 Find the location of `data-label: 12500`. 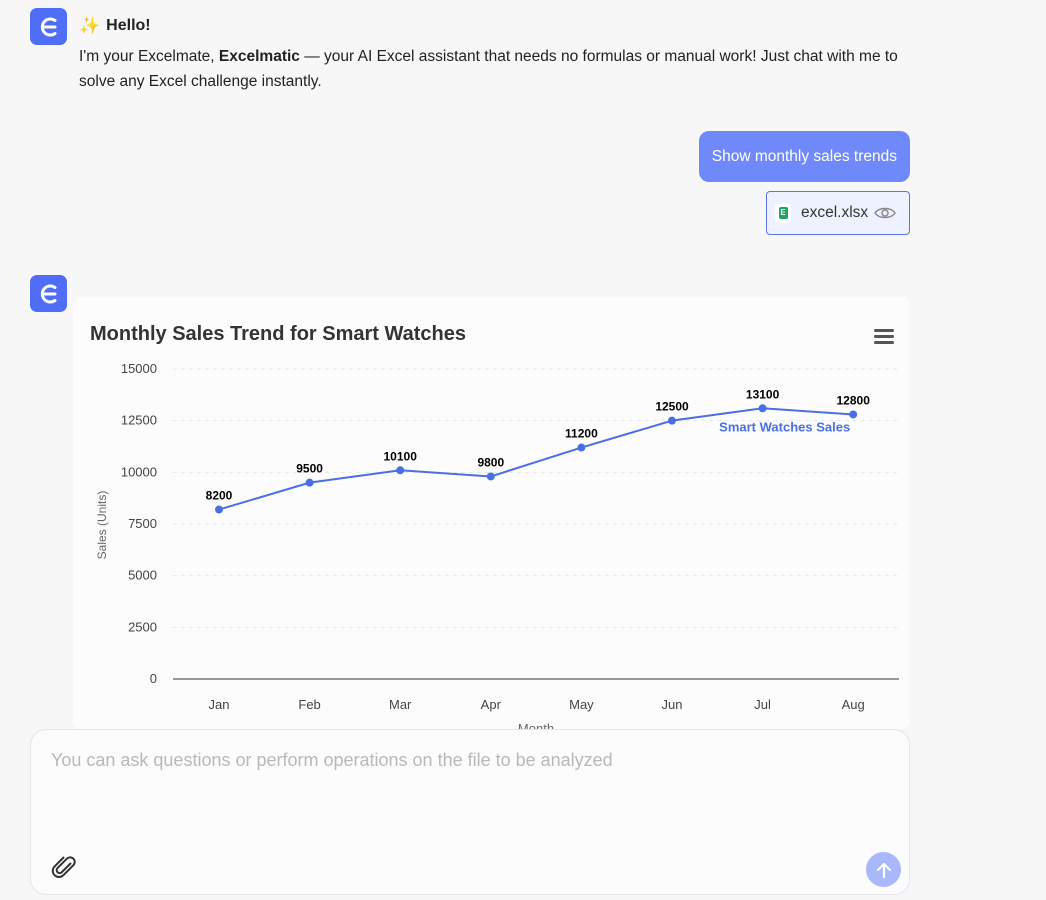

data-label: 12500 is located at coordinates (672, 407).